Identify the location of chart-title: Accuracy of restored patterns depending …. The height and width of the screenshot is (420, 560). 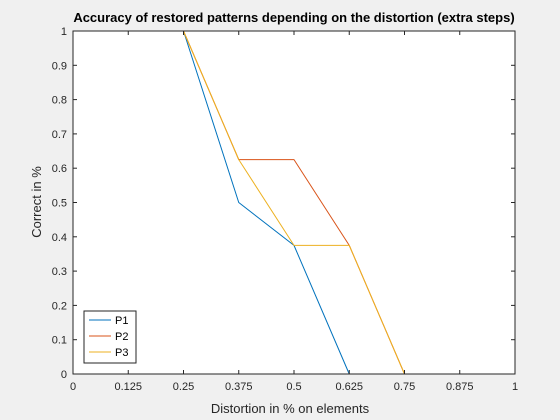
(293, 17).